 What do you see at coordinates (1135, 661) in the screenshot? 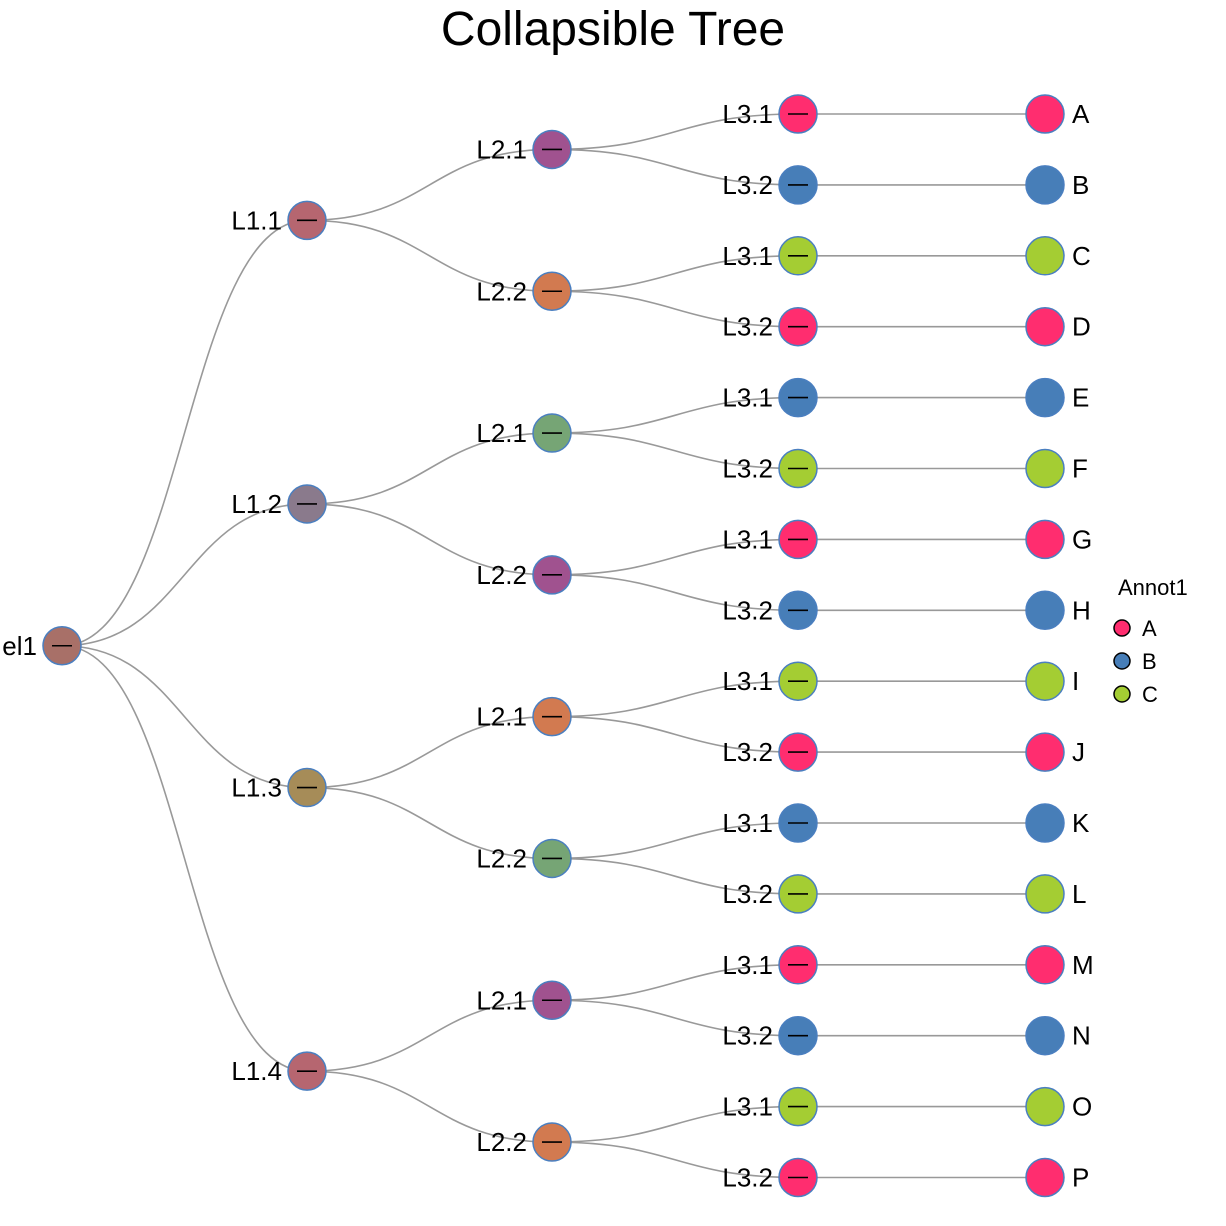
I see `legend-item-b: B` at bounding box center [1135, 661].